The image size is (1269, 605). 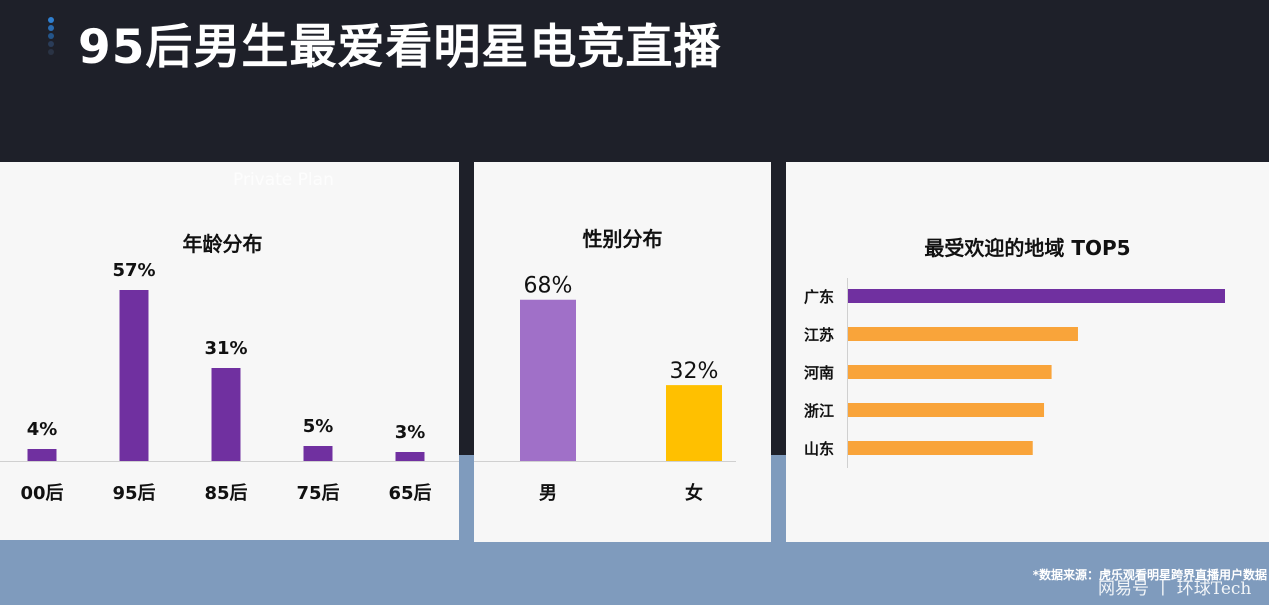 I want to click on category-label-2: 女, so click(x=694, y=493).